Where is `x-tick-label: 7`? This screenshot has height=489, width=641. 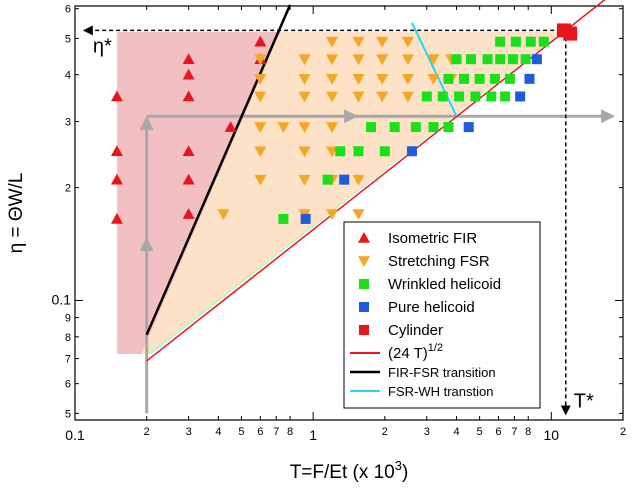 x-tick-label: 7 is located at coordinates (514, 432).